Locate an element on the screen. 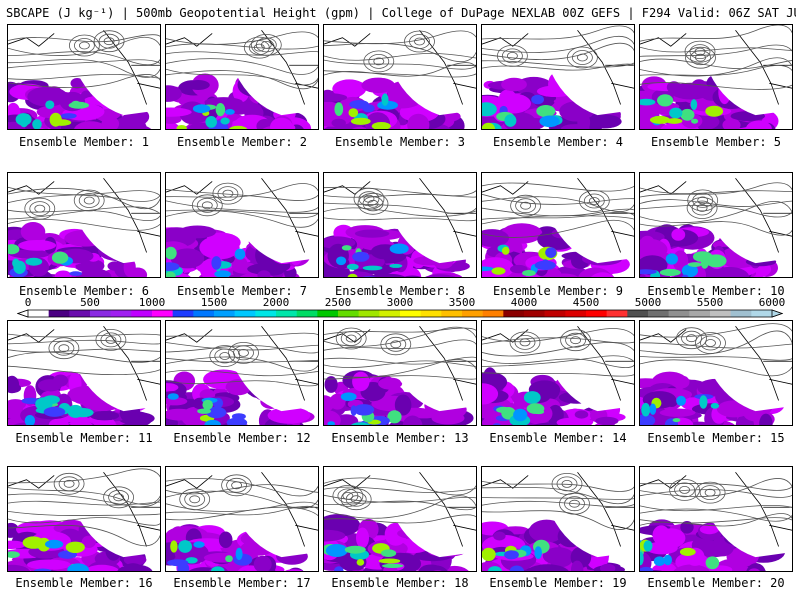  colorbar-tick: 6000 is located at coordinates (772, 302).